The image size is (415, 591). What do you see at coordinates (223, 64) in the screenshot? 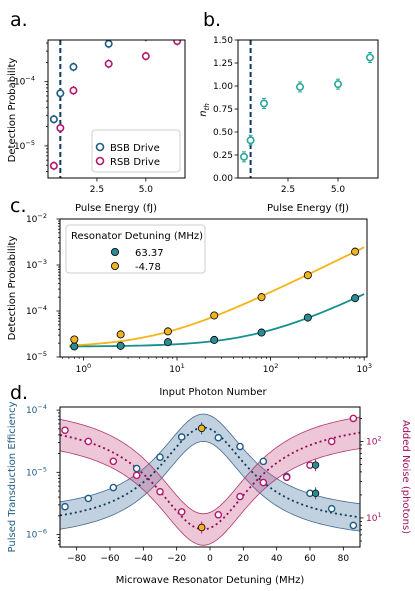
I see `panel-b-ytick-label-base: 1.25` at bounding box center [223, 64].